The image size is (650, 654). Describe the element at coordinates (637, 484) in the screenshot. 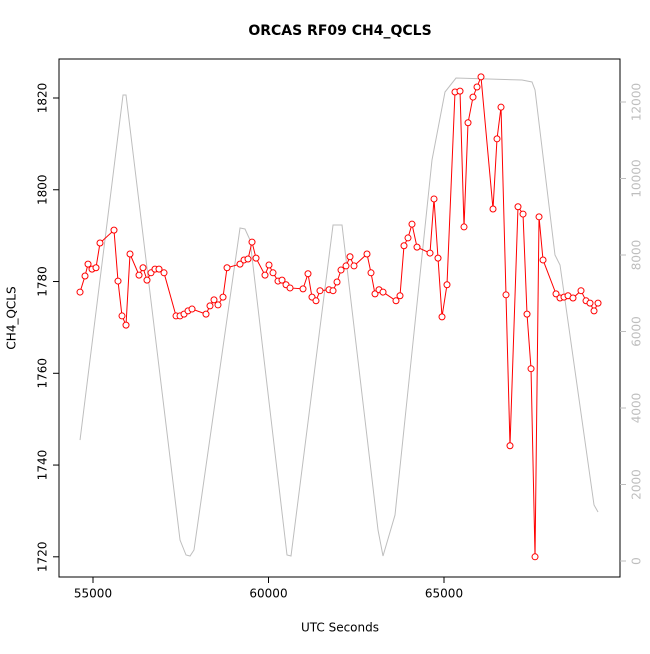

I see `y2-tick-label: 2000` at that location.